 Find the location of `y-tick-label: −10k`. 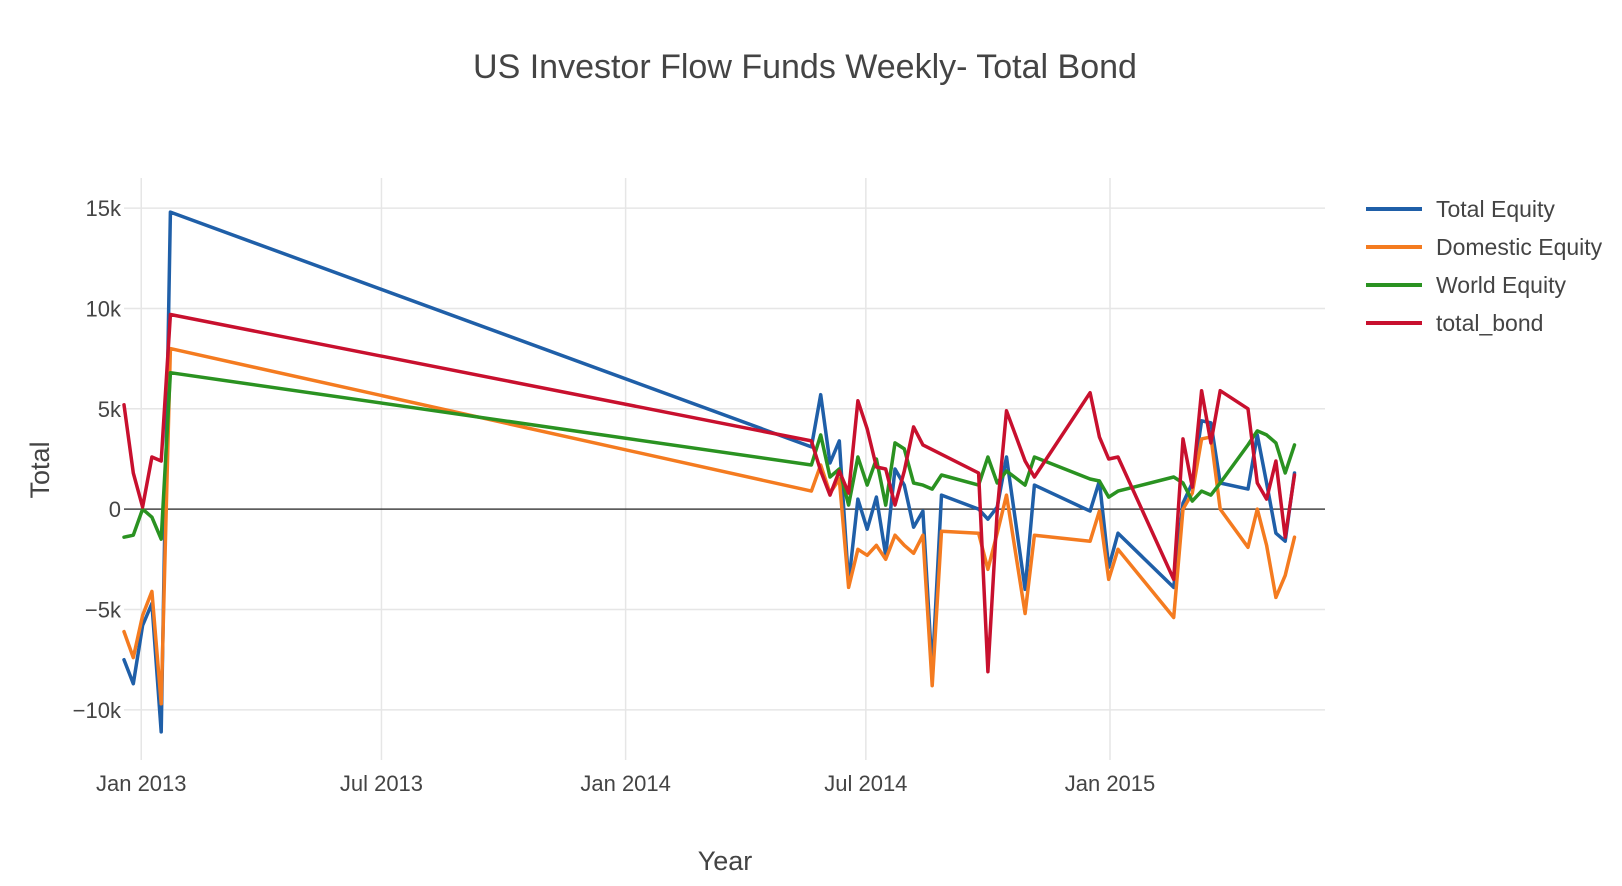

y-tick-label: −10k is located at coordinates (97, 710).